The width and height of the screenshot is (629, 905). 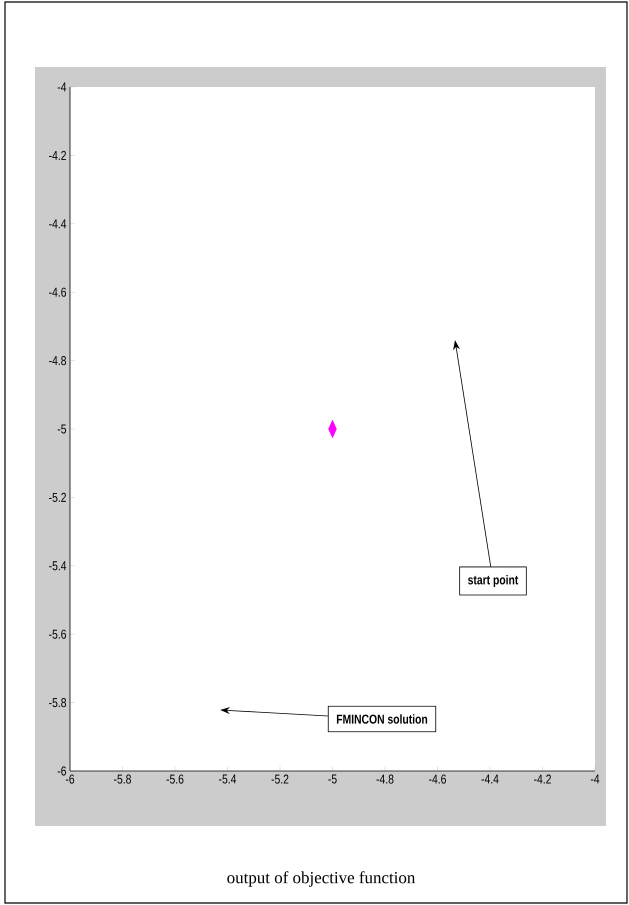 I want to click on text: output of objective function, so click(x=321, y=879).